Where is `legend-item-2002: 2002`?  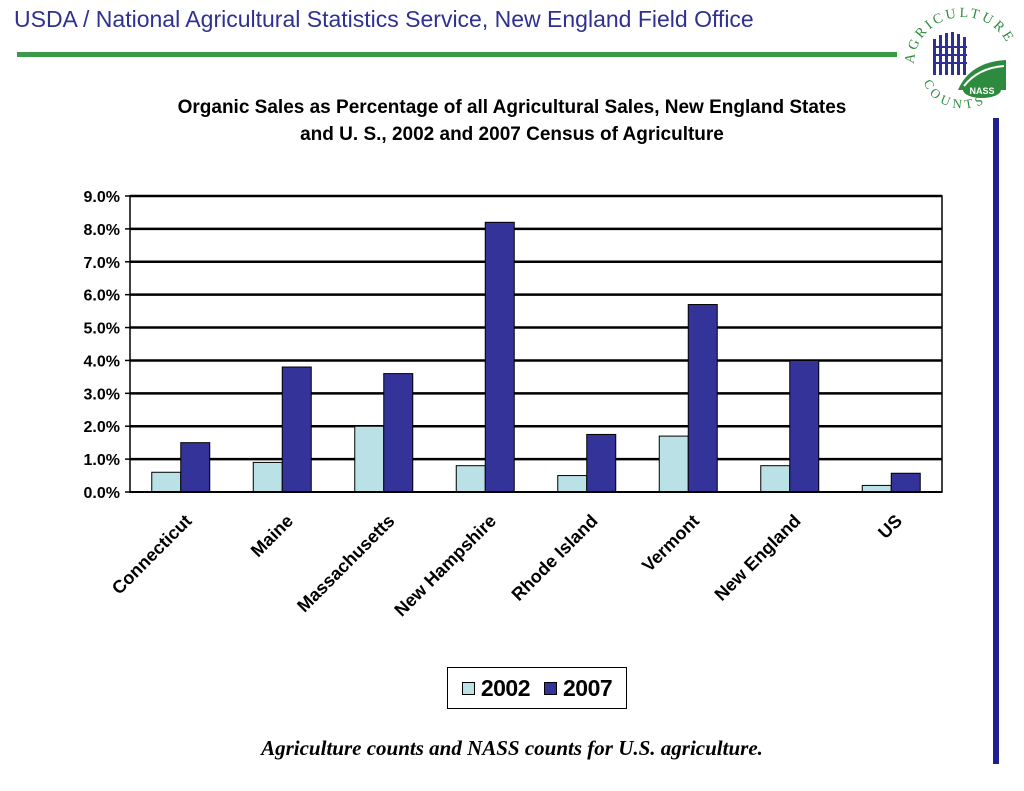
legend-item-2002: 2002 is located at coordinates (496, 688).